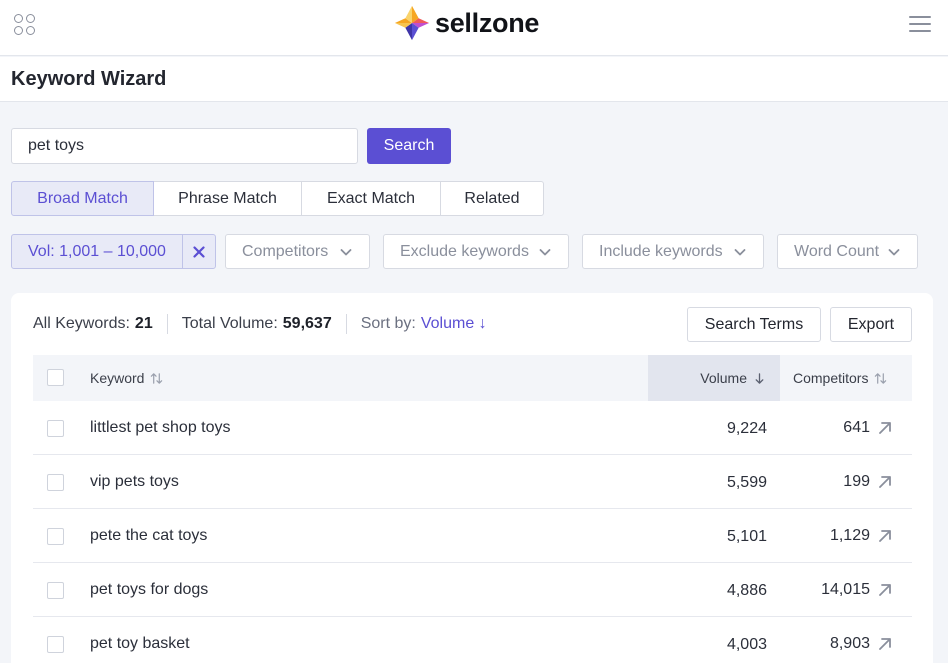 Image resolution: width=948 pixels, height=663 pixels. I want to click on search-input, so click(184, 146).